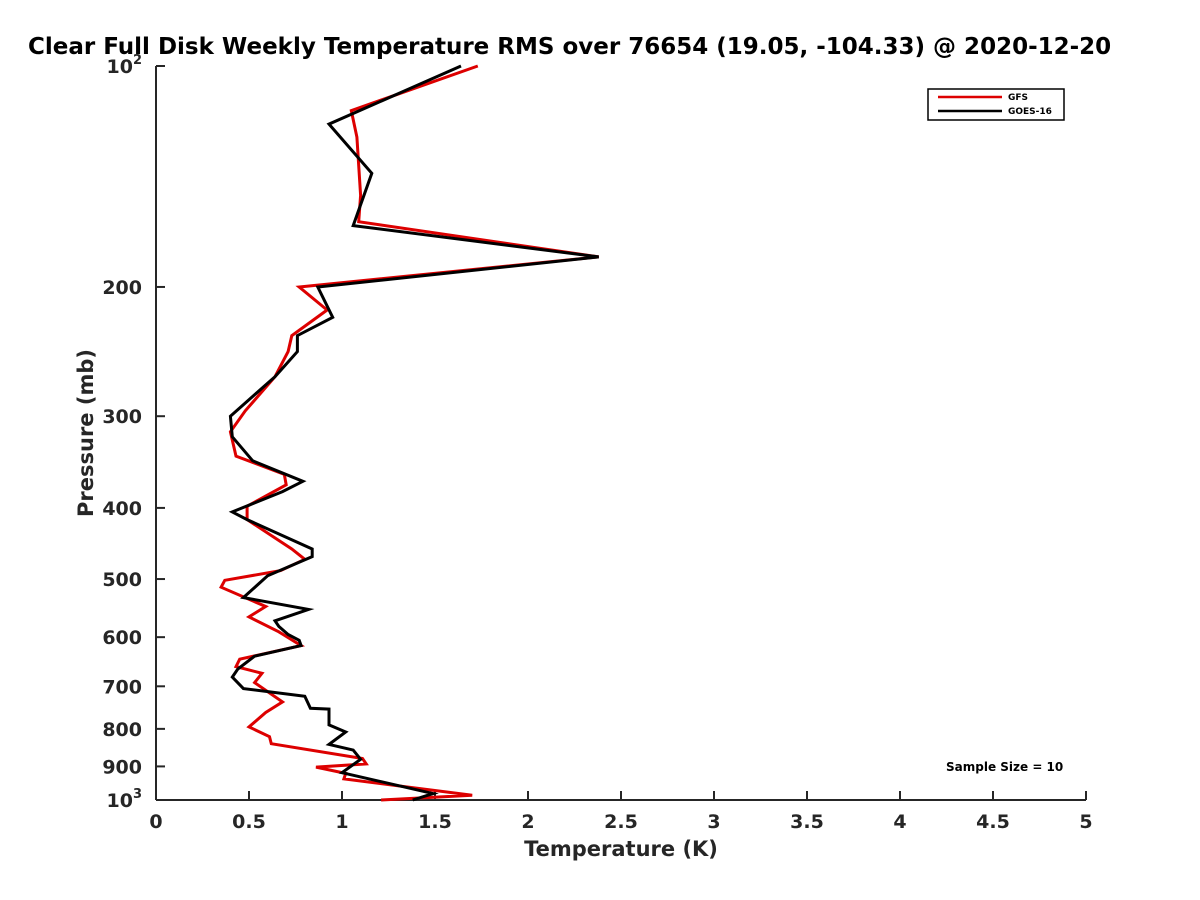  I want to click on y-tick-label: 10³, so click(125, 799).